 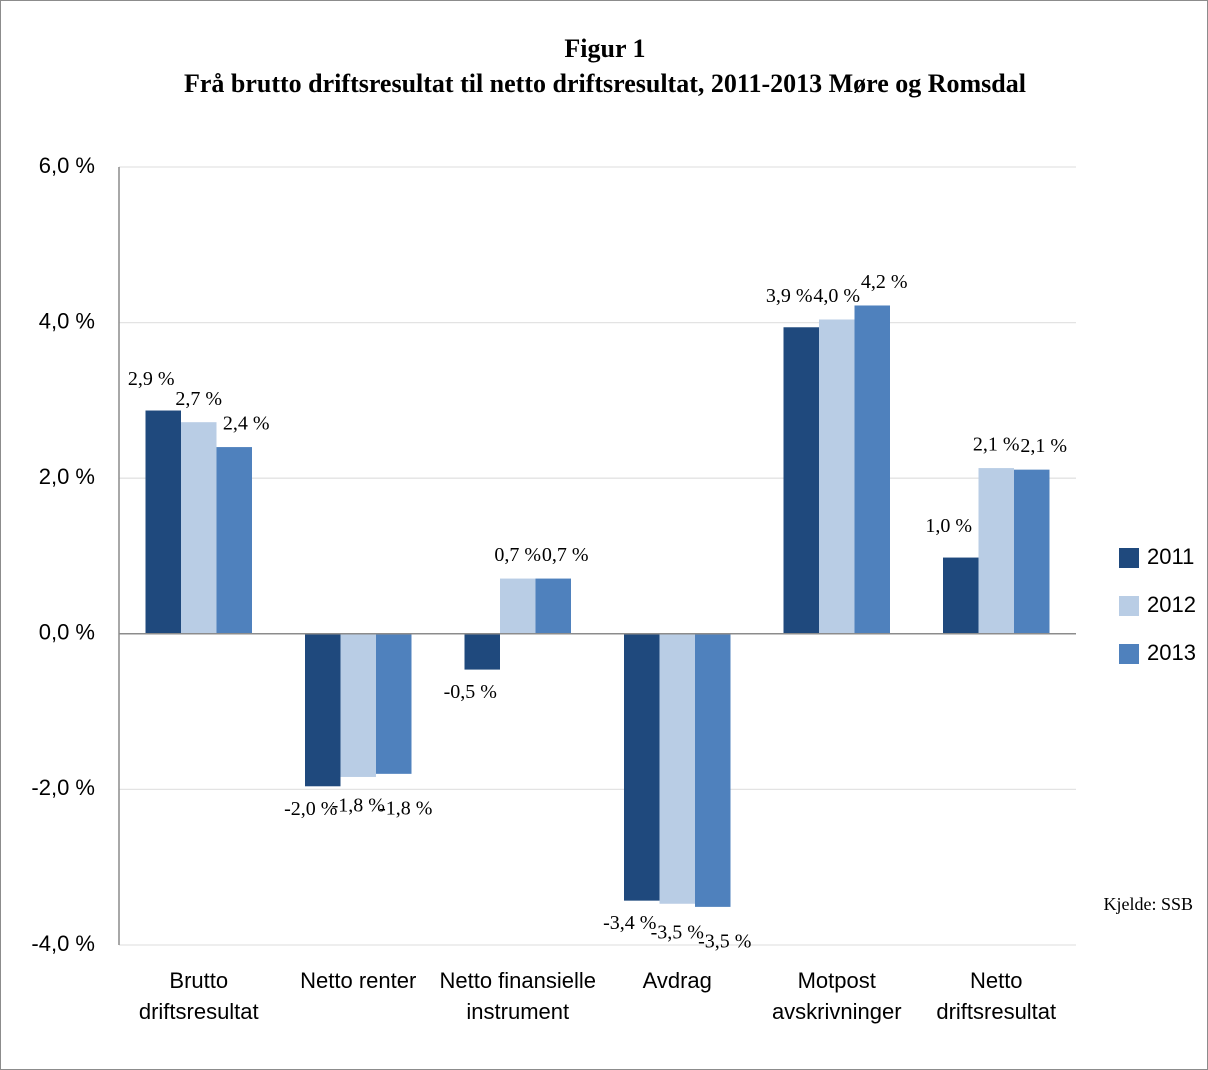 What do you see at coordinates (1148, 904) in the screenshot?
I see `annotation: Kjelde: SSB` at bounding box center [1148, 904].